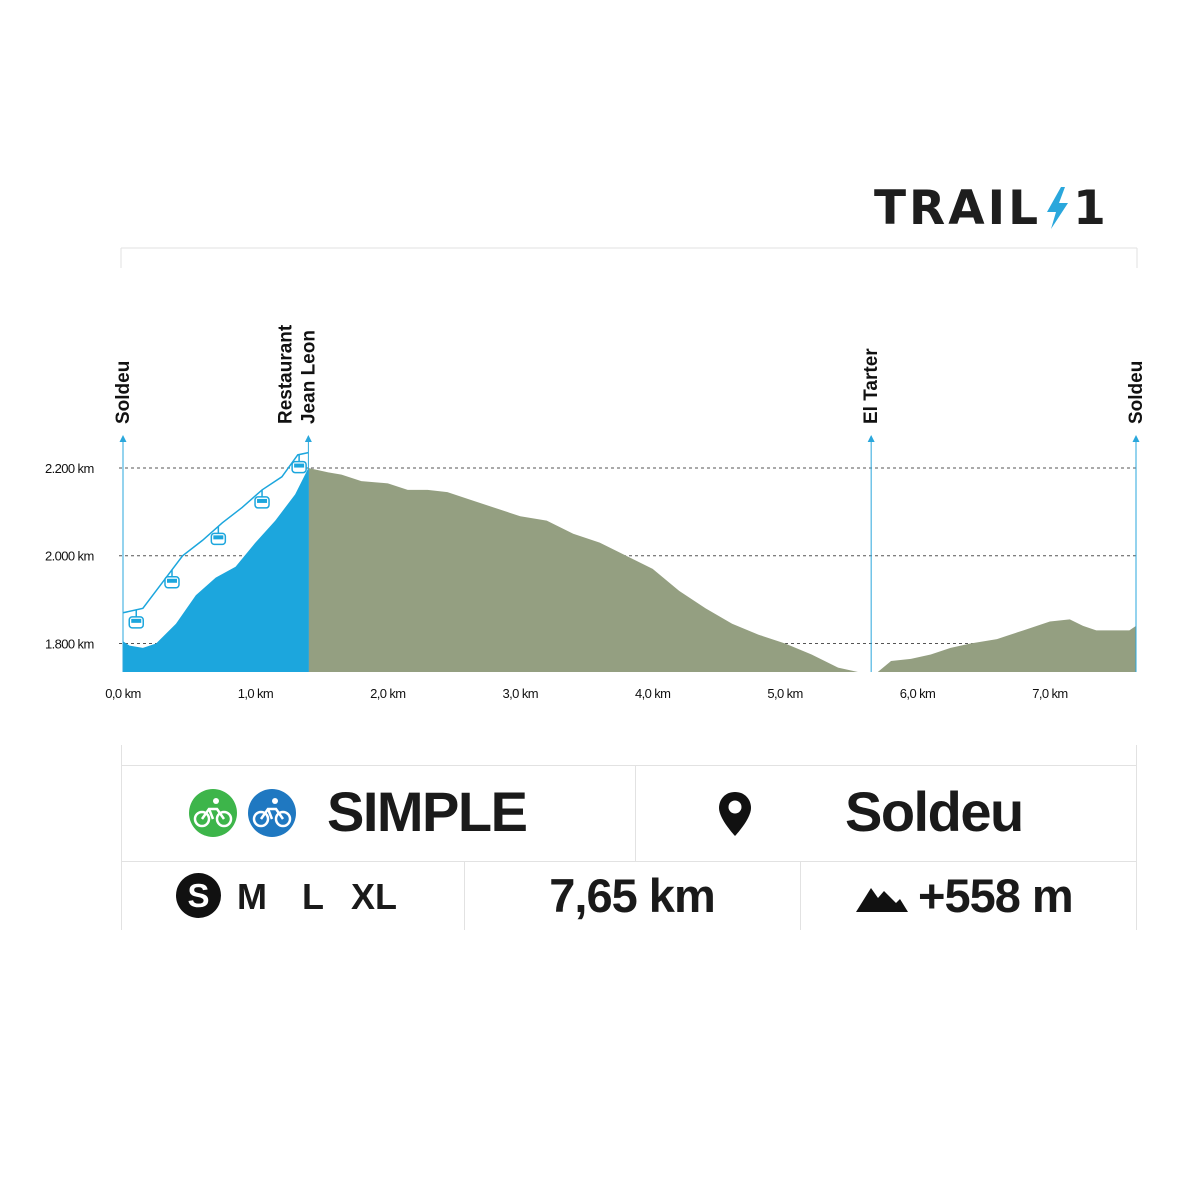 Image resolution: width=1201 pixels, height=1200 pixels. What do you see at coordinates (122, 693) in the screenshot?
I see `x-tick-label: 0,0 km` at bounding box center [122, 693].